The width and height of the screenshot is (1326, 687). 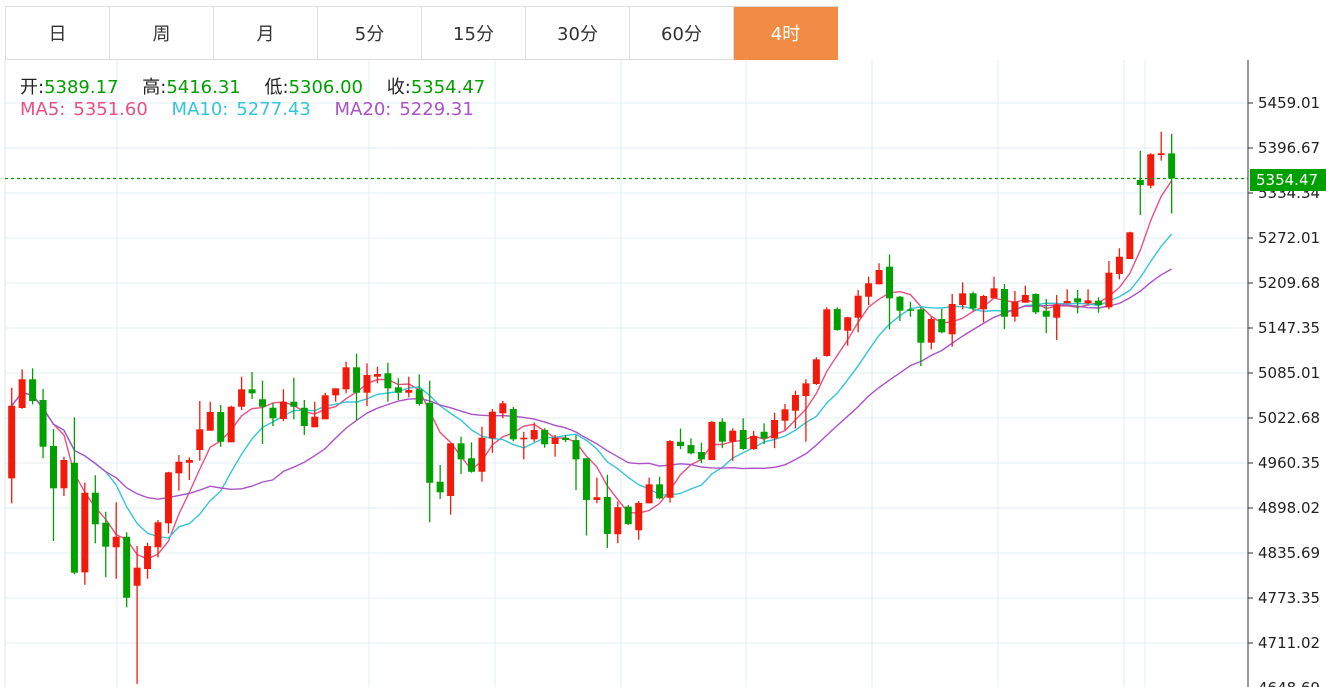 What do you see at coordinates (578, 33) in the screenshot?
I see `tab-30min: 30分` at bounding box center [578, 33].